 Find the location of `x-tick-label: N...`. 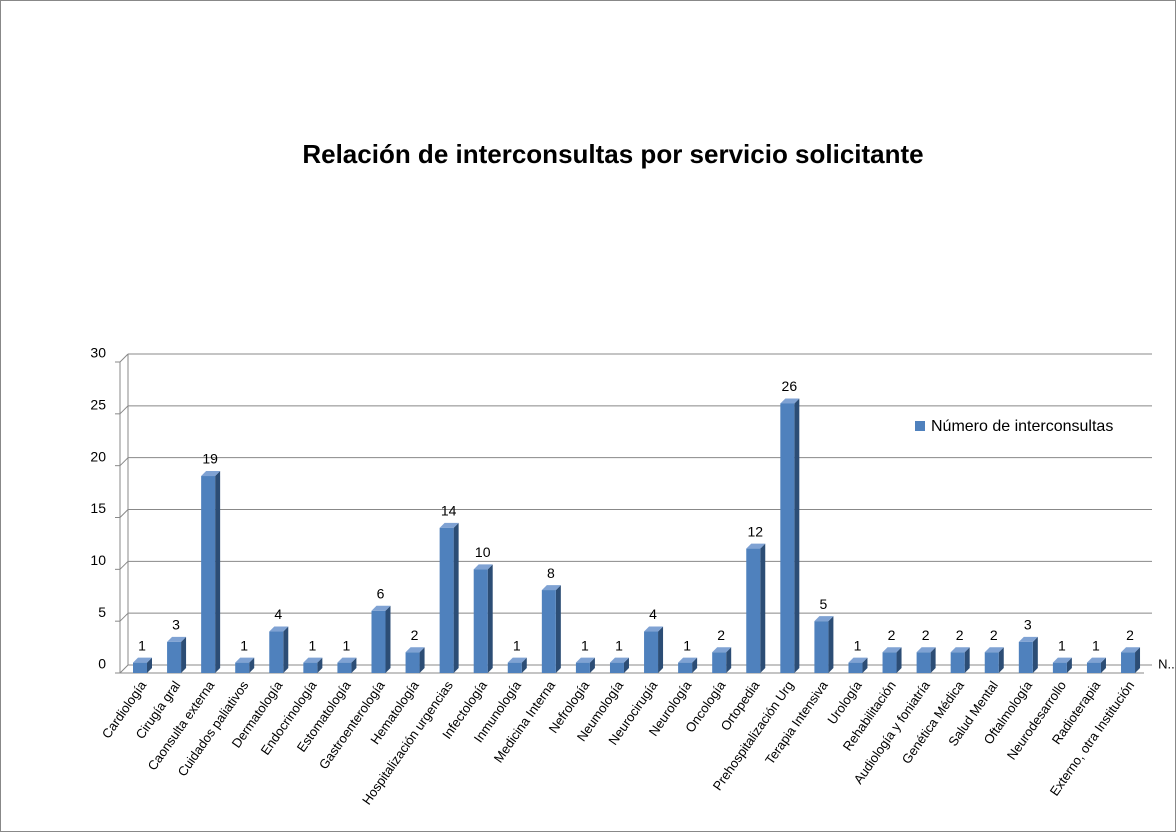

x-tick-label: N... is located at coordinates (1167, 663).